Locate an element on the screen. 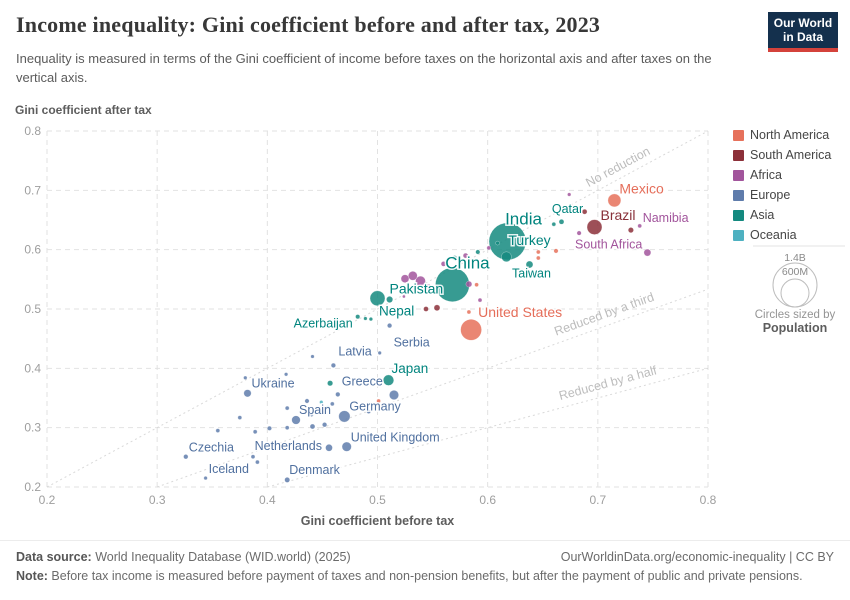  point-spain is located at coordinates (296, 420).